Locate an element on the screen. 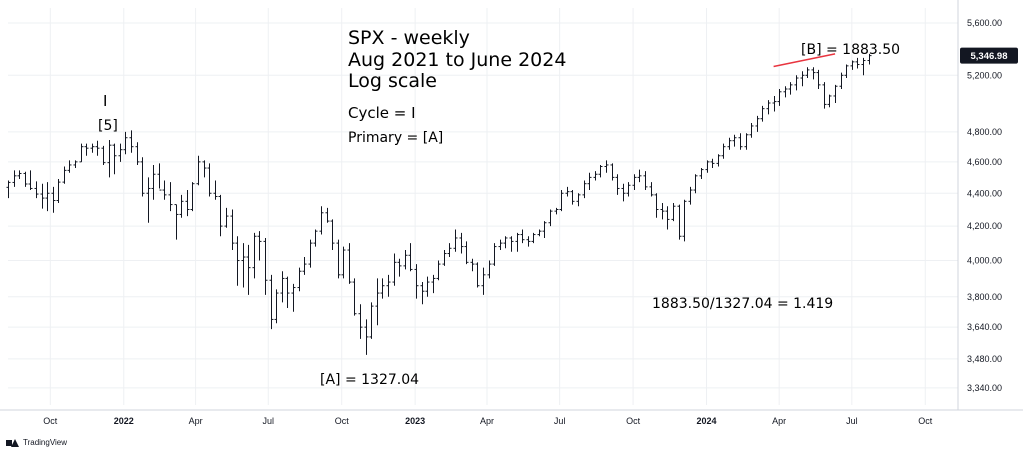 This screenshot has height=462, width=1023. chart-title: SPX - weekly is located at coordinates (409, 38).